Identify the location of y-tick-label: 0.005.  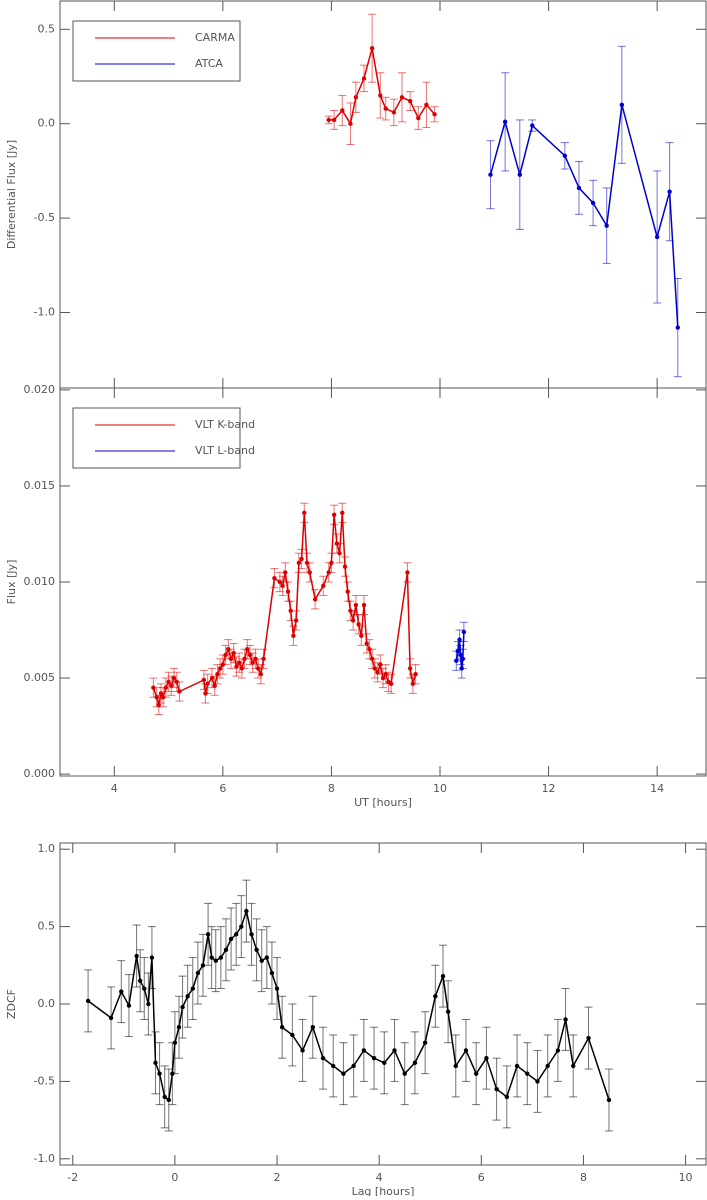
(40, 677).